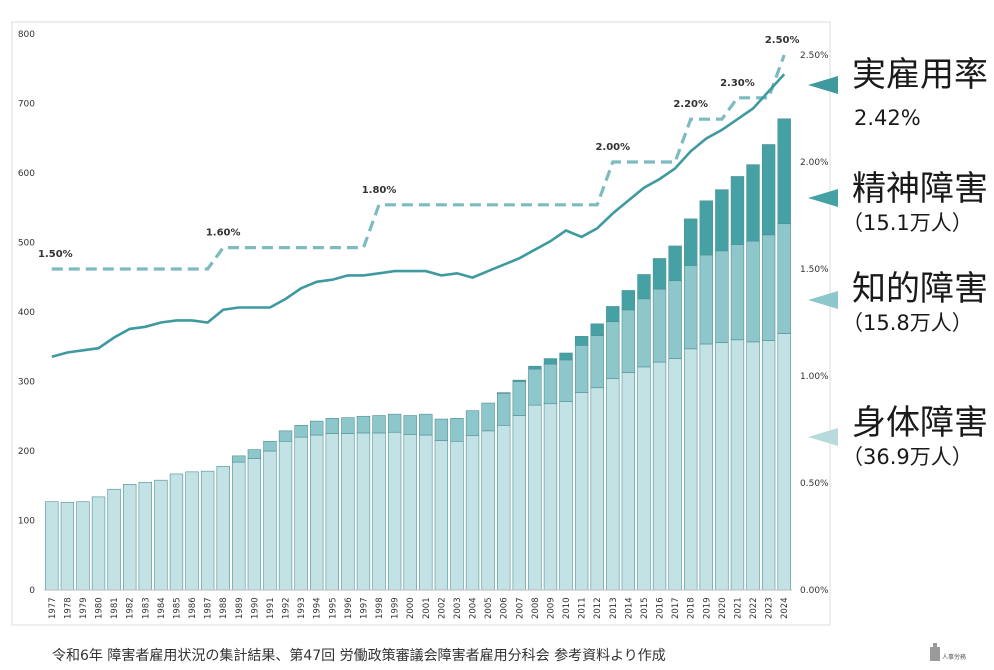 This screenshot has height=670, width=994. What do you see at coordinates (26, 313) in the screenshot?
I see `y-left-tick-label: 400` at bounding box center [26, 313].